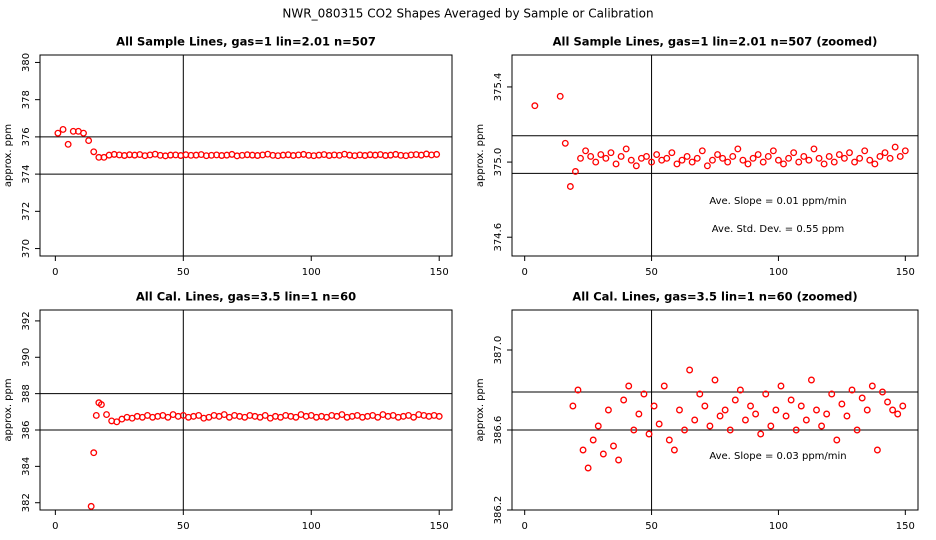 This screenshot has height=540, width=936. I want to click on annotation: Ave. Std. Dev. = 0.55 ppm, so click(778, 229).